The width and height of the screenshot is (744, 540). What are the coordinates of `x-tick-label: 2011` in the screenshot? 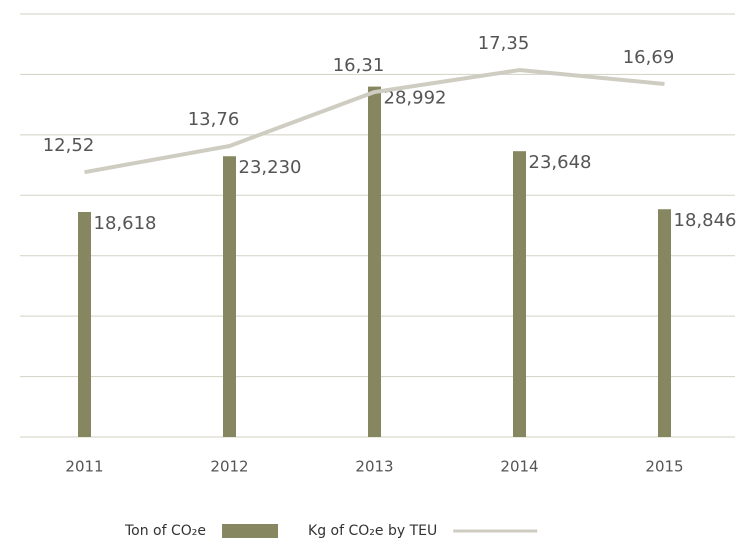 It's located at (84, 467).